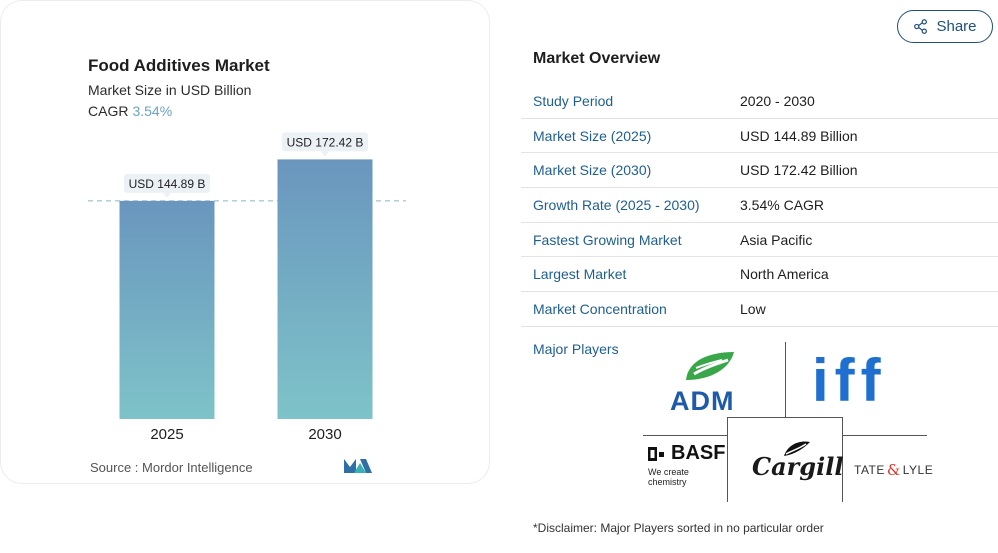  What do you see at coordinates (592, 170) in the screenshot?
I see `overview-label: Market Size (2030)` at bounding box center [592, 170].